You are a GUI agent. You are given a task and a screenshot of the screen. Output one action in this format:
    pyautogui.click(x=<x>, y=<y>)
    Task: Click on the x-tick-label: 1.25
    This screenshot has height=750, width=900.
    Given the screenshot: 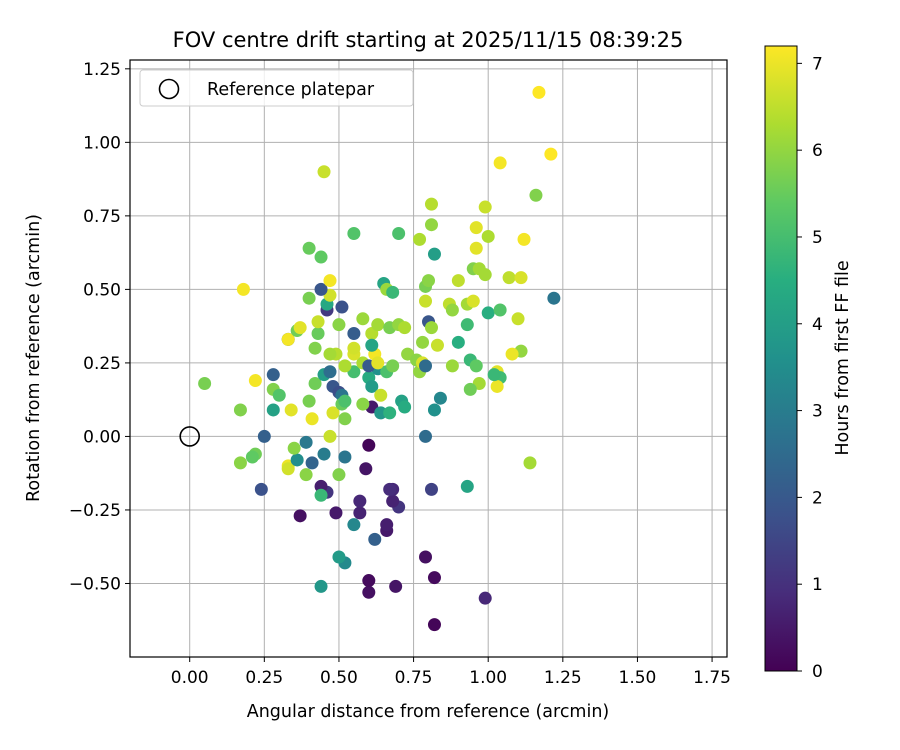 What is the action you would take?
    pyautogui.click(x=563, y=678)
    